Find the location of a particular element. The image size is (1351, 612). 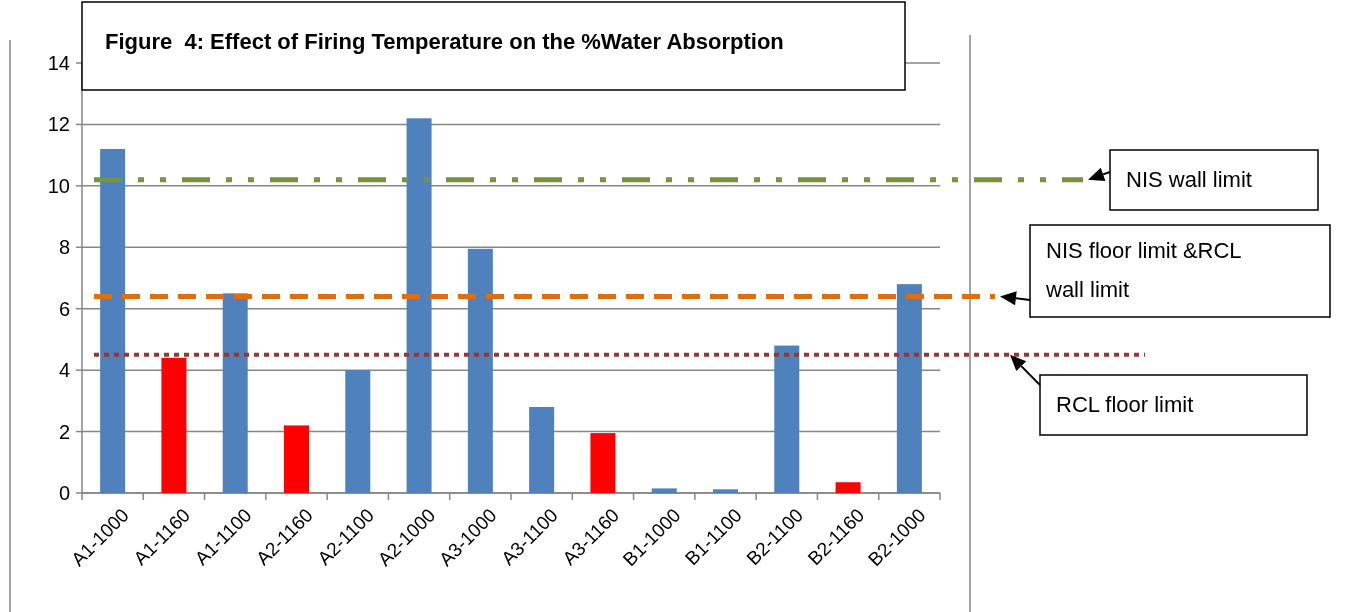

y-tick-label: 8 is located at coordinates (64, 247).